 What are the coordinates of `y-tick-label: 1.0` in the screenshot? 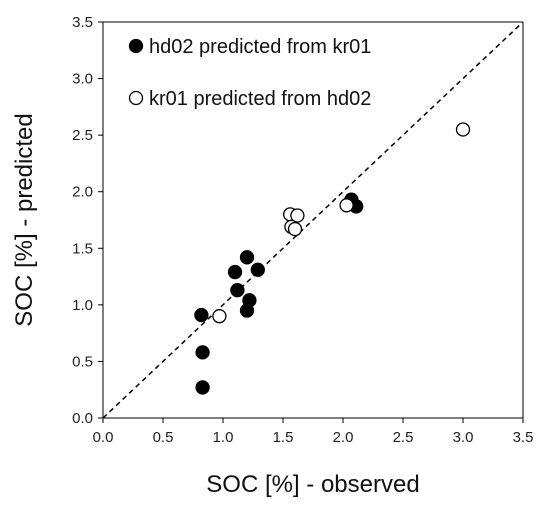 It's located at (82, 305).